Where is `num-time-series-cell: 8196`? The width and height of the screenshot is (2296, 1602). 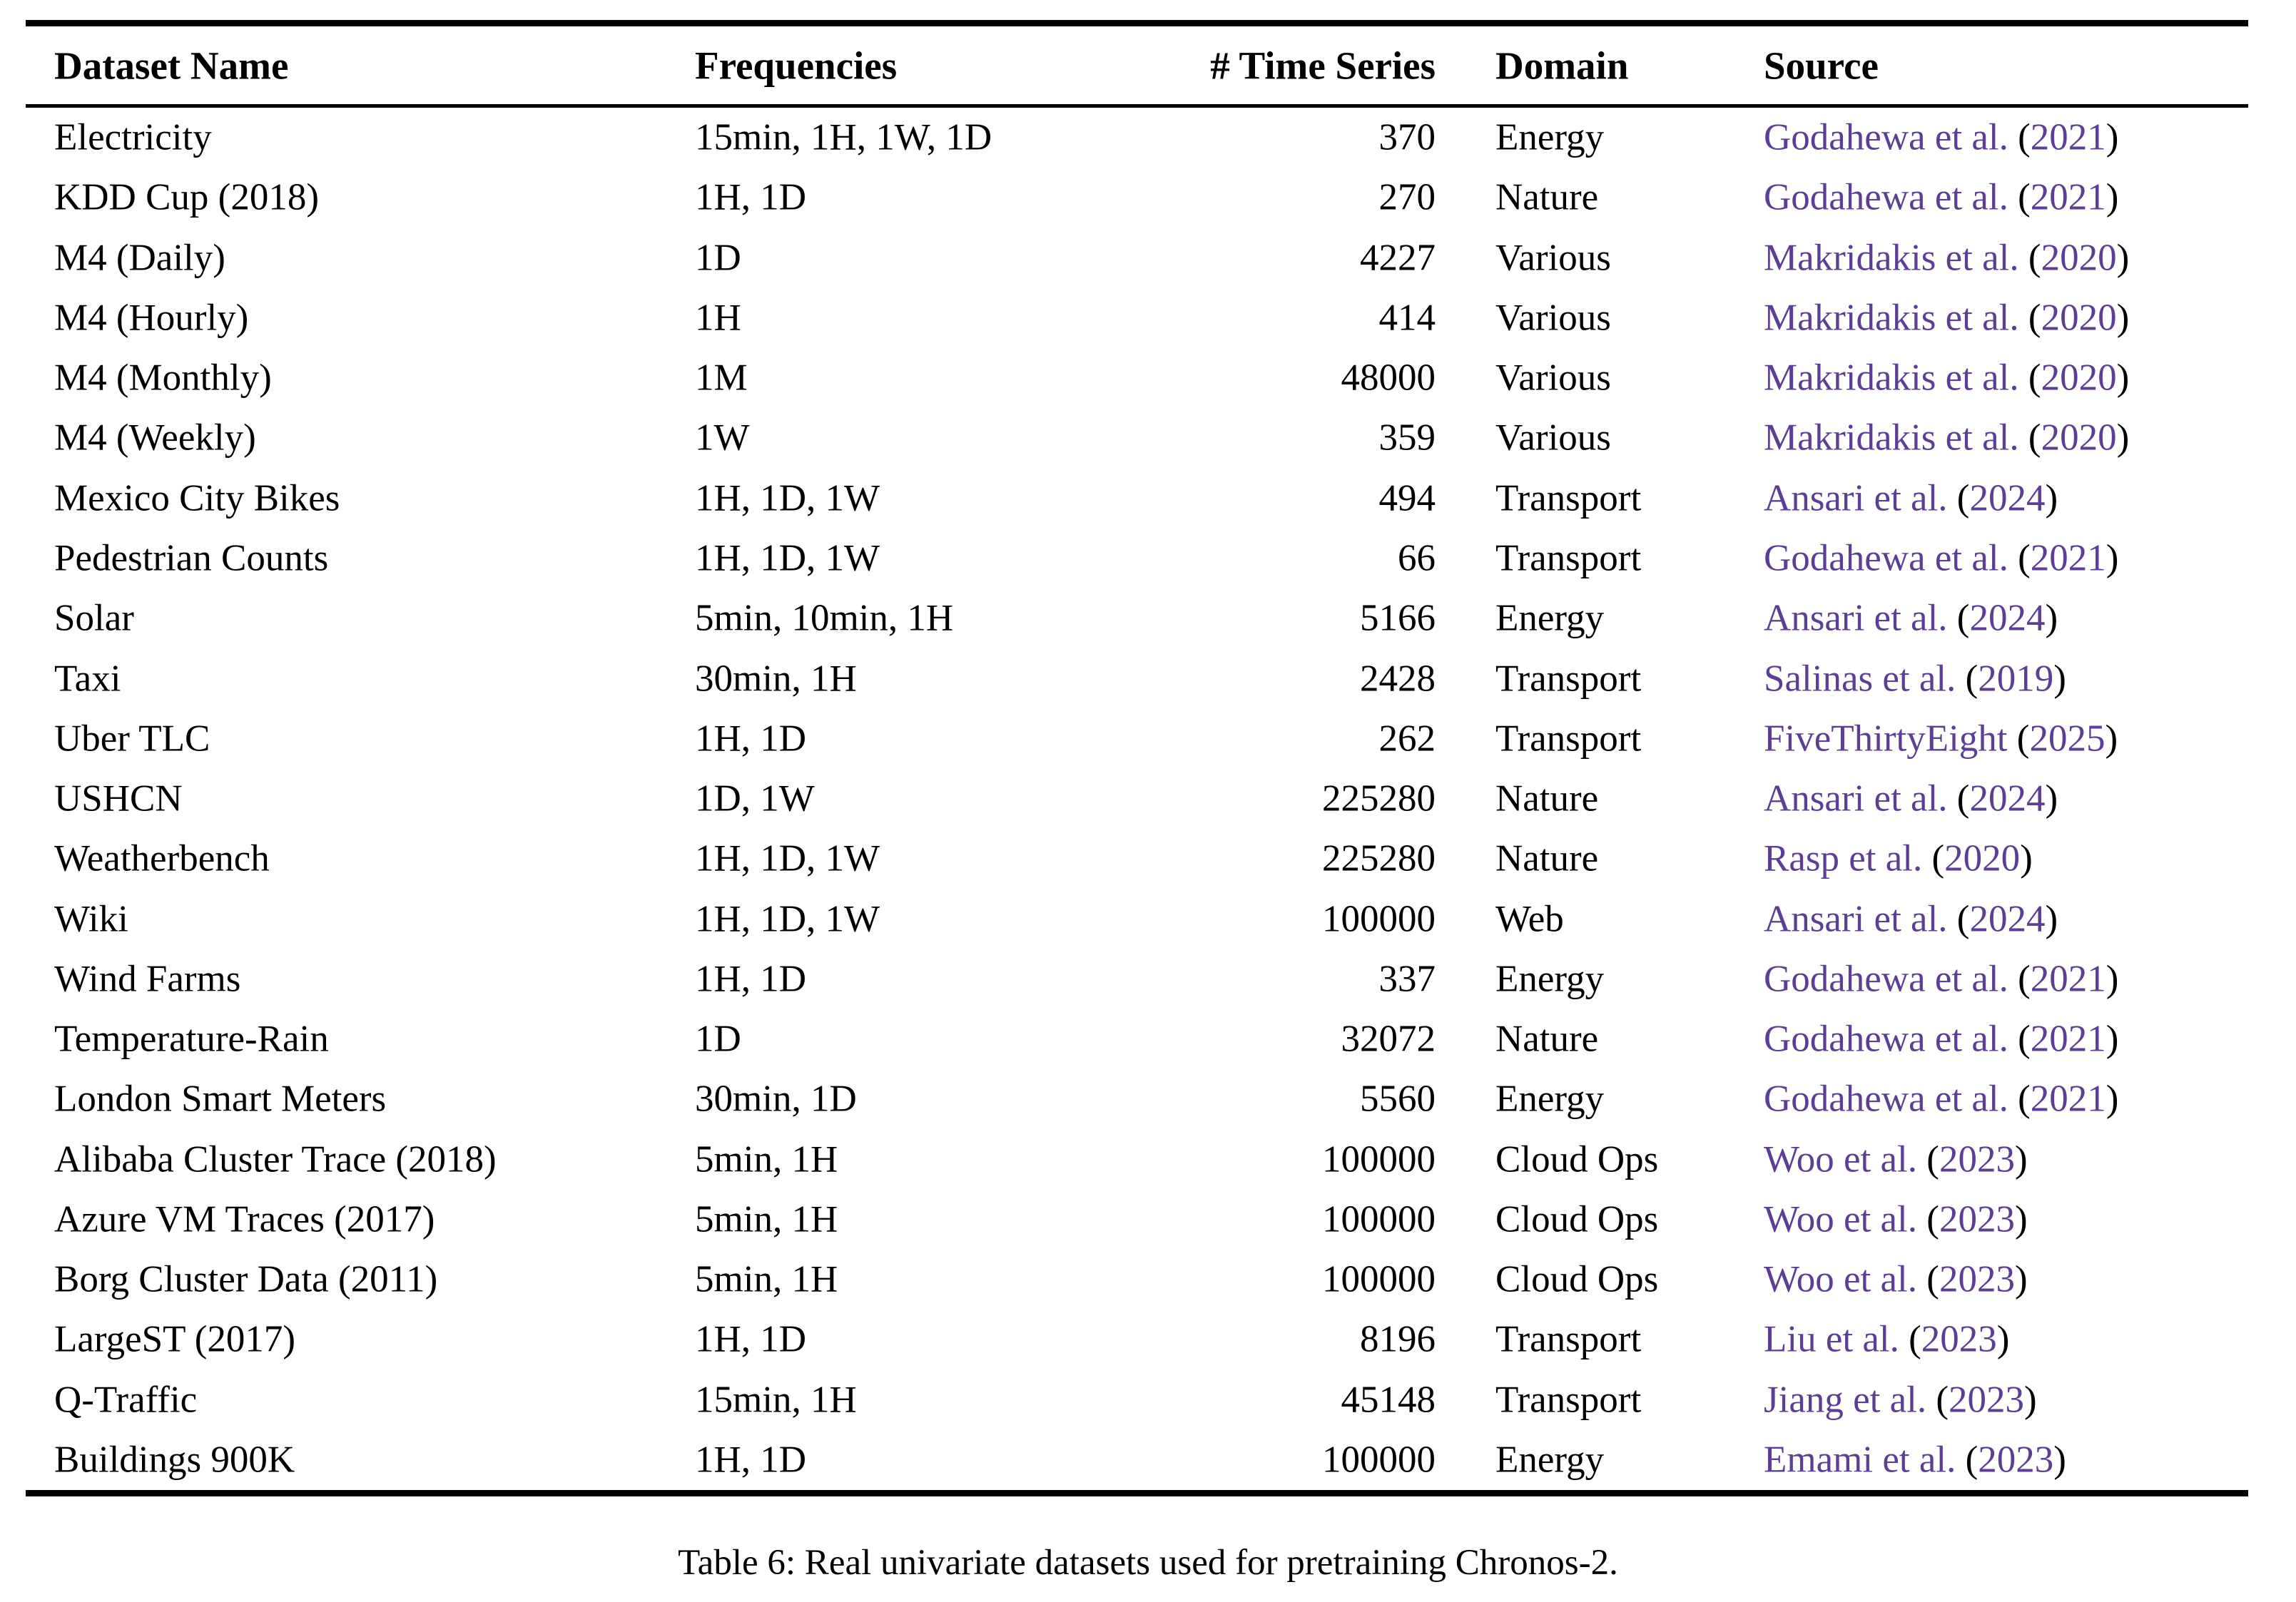
num-time-series-cell: 8196 is located at coordinates (1398, 1339).